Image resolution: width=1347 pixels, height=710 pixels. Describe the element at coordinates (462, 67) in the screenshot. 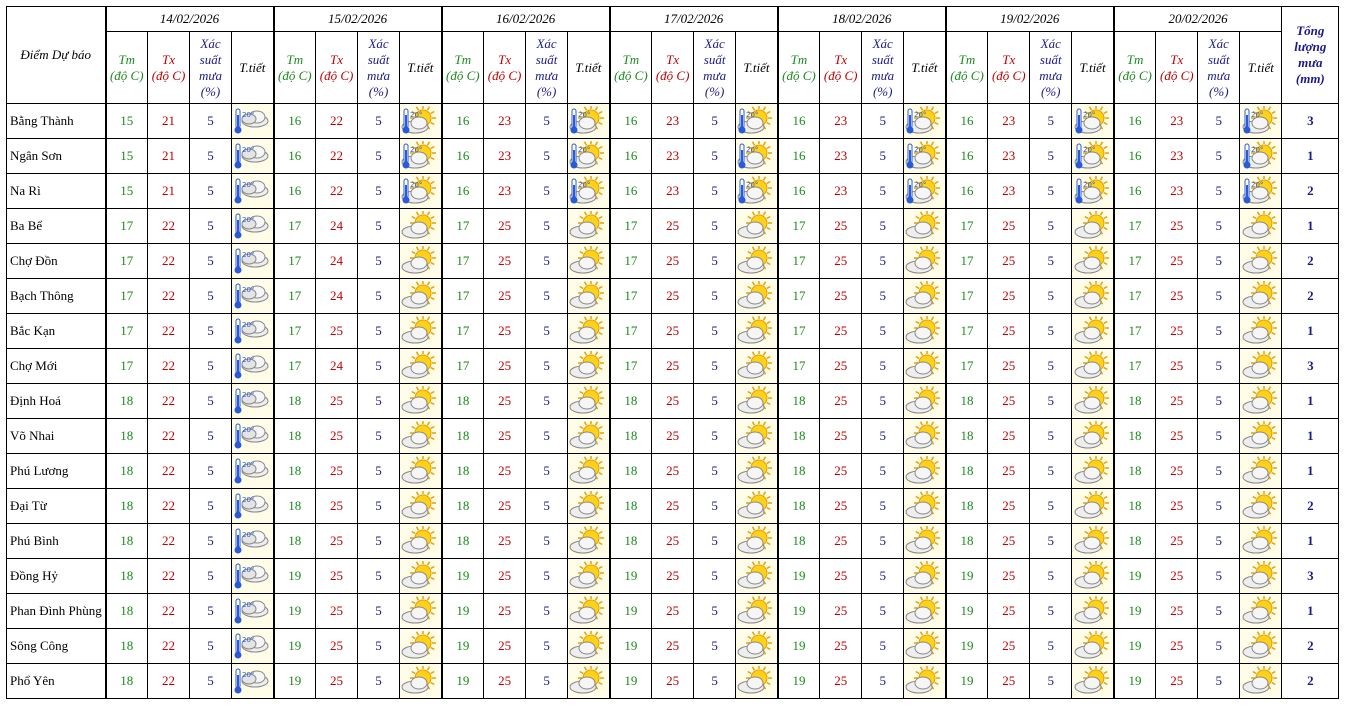

I see `column-header: Tm (độ C)` at that location.